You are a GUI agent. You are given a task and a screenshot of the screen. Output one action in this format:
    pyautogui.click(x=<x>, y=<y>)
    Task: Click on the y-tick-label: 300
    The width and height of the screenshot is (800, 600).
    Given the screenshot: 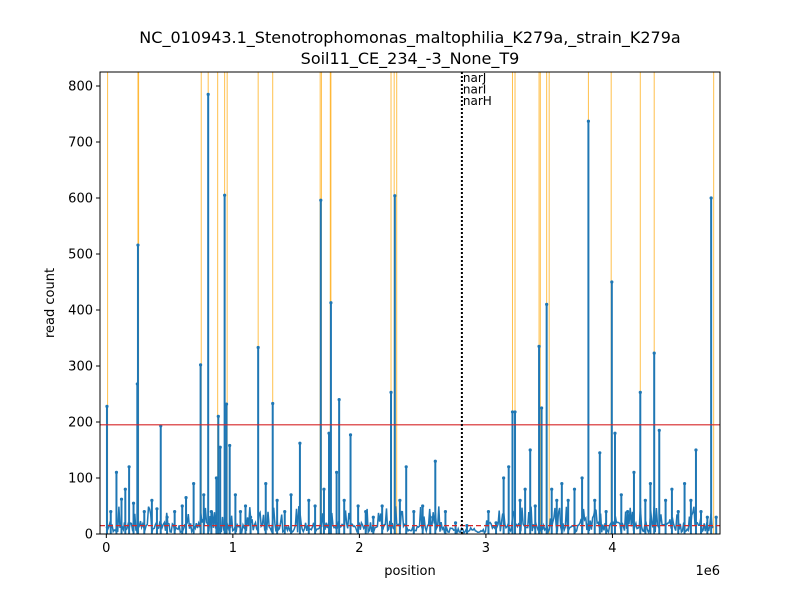 What is the action you would take?
    pyautogui.click(x=80, y=367)
    